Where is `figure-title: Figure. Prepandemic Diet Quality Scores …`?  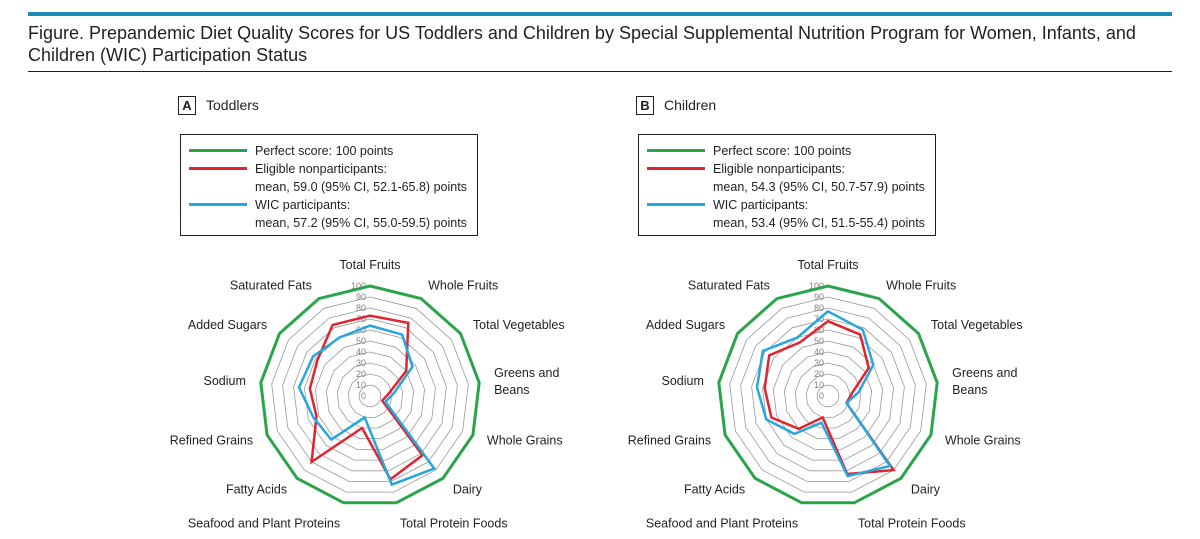
figure-title: Figure. Prepandemic Diet Quality Scores … is located at coordinates (582, 44).